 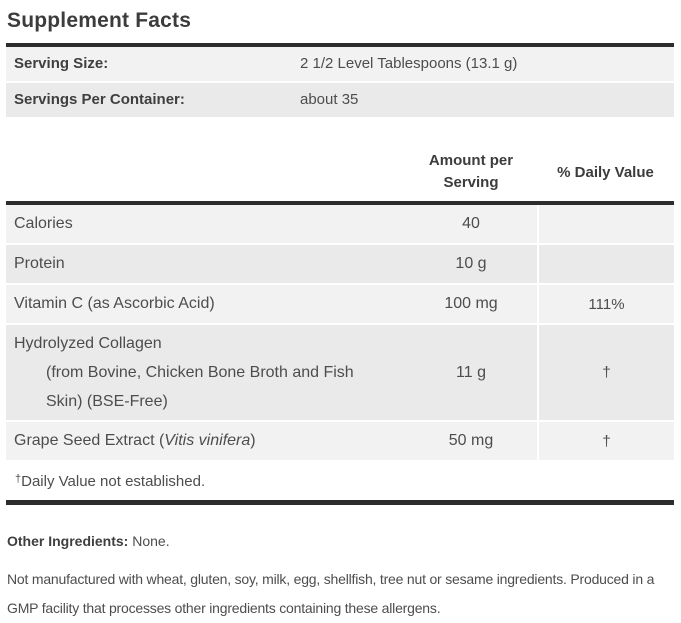 I want to click on other-ingredients-line: Other Ingredients: None., so click(x=344, y=541).